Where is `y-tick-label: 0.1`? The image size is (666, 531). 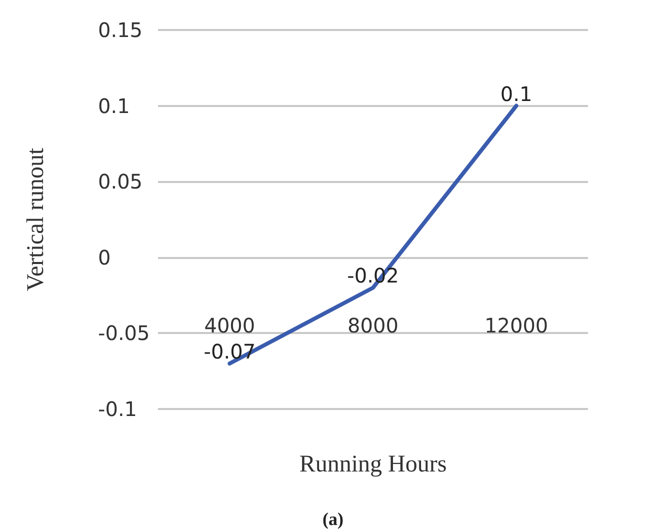 y-tick-label: 0.1 is located at coordinates (114, 106).